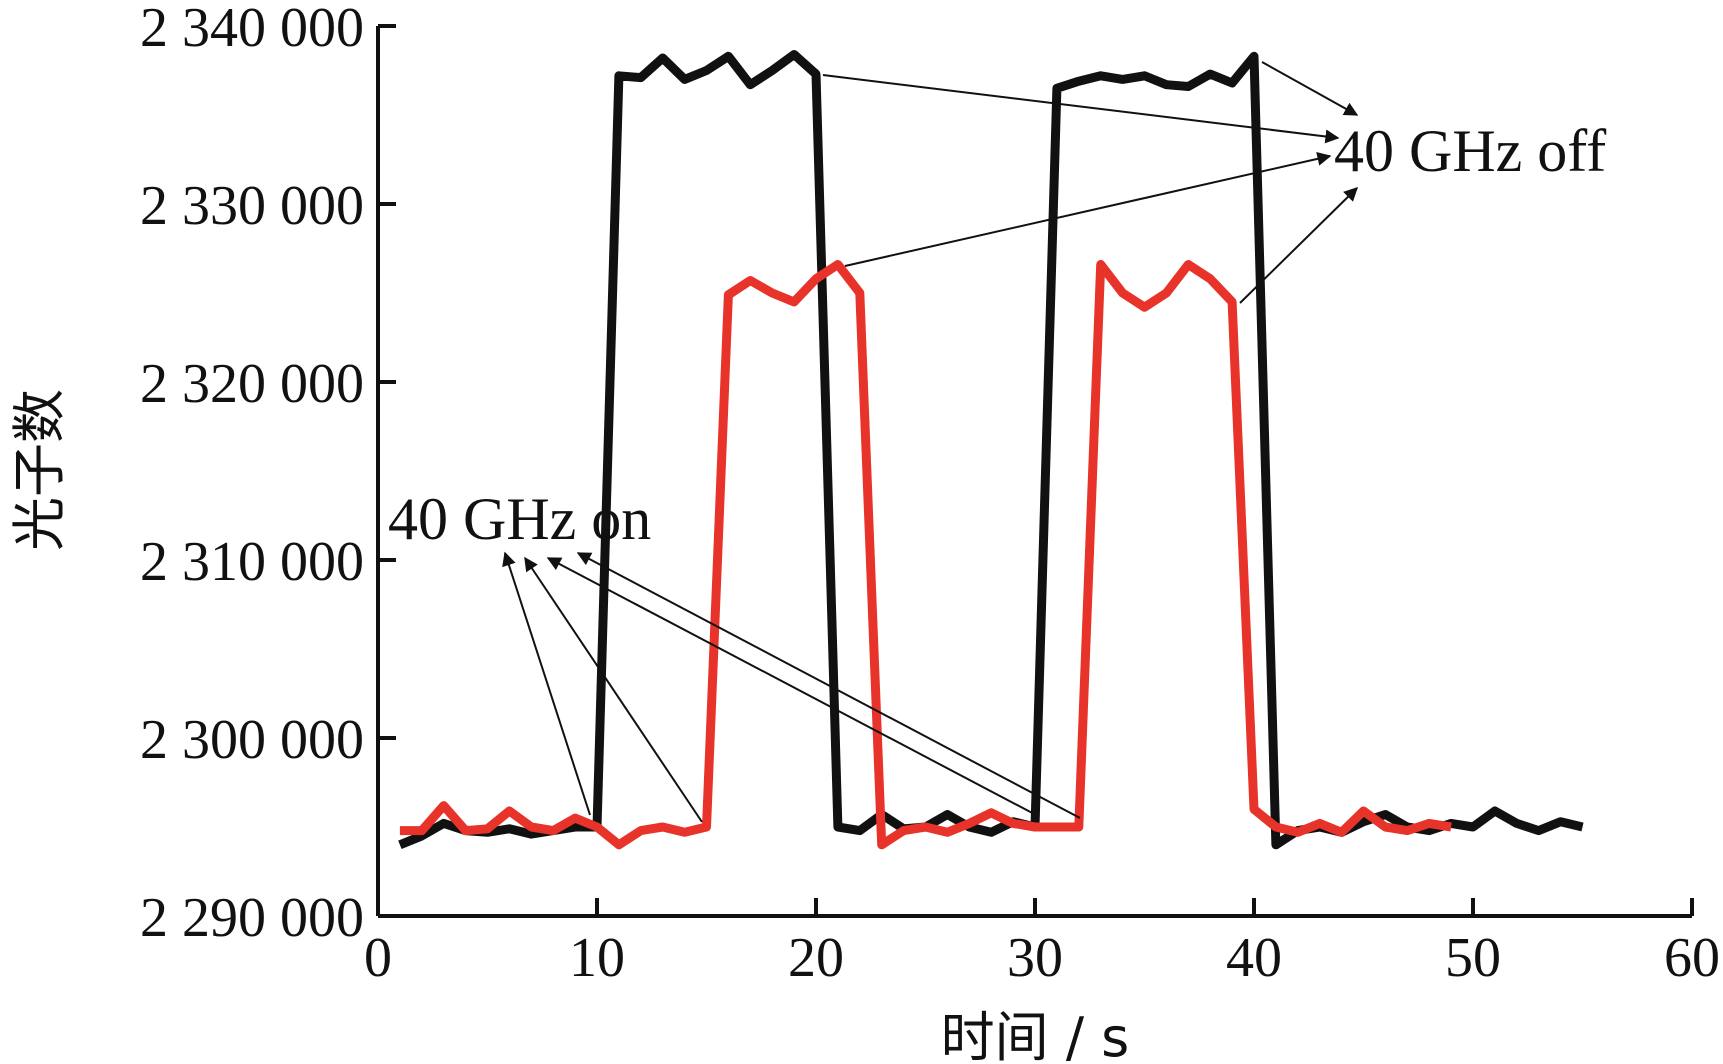  I want to click on x-tick-label-3: 30, so click(1035, 958).